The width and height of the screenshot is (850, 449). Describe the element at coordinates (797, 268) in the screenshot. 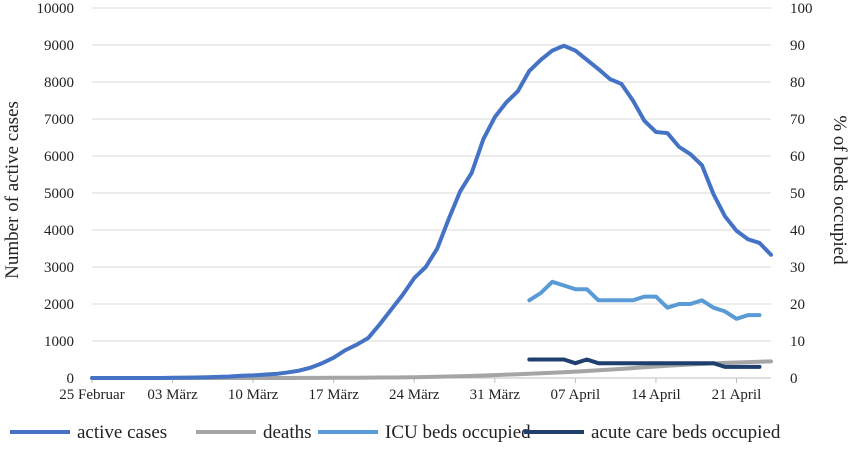

I see `right-tick-label: 30` at that location.